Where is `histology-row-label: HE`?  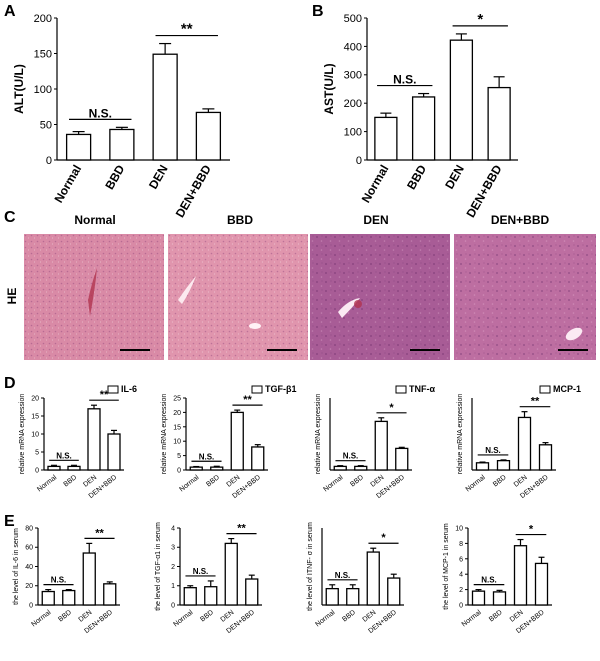
histology-row-label: HE is located at coordinates (12, 296).